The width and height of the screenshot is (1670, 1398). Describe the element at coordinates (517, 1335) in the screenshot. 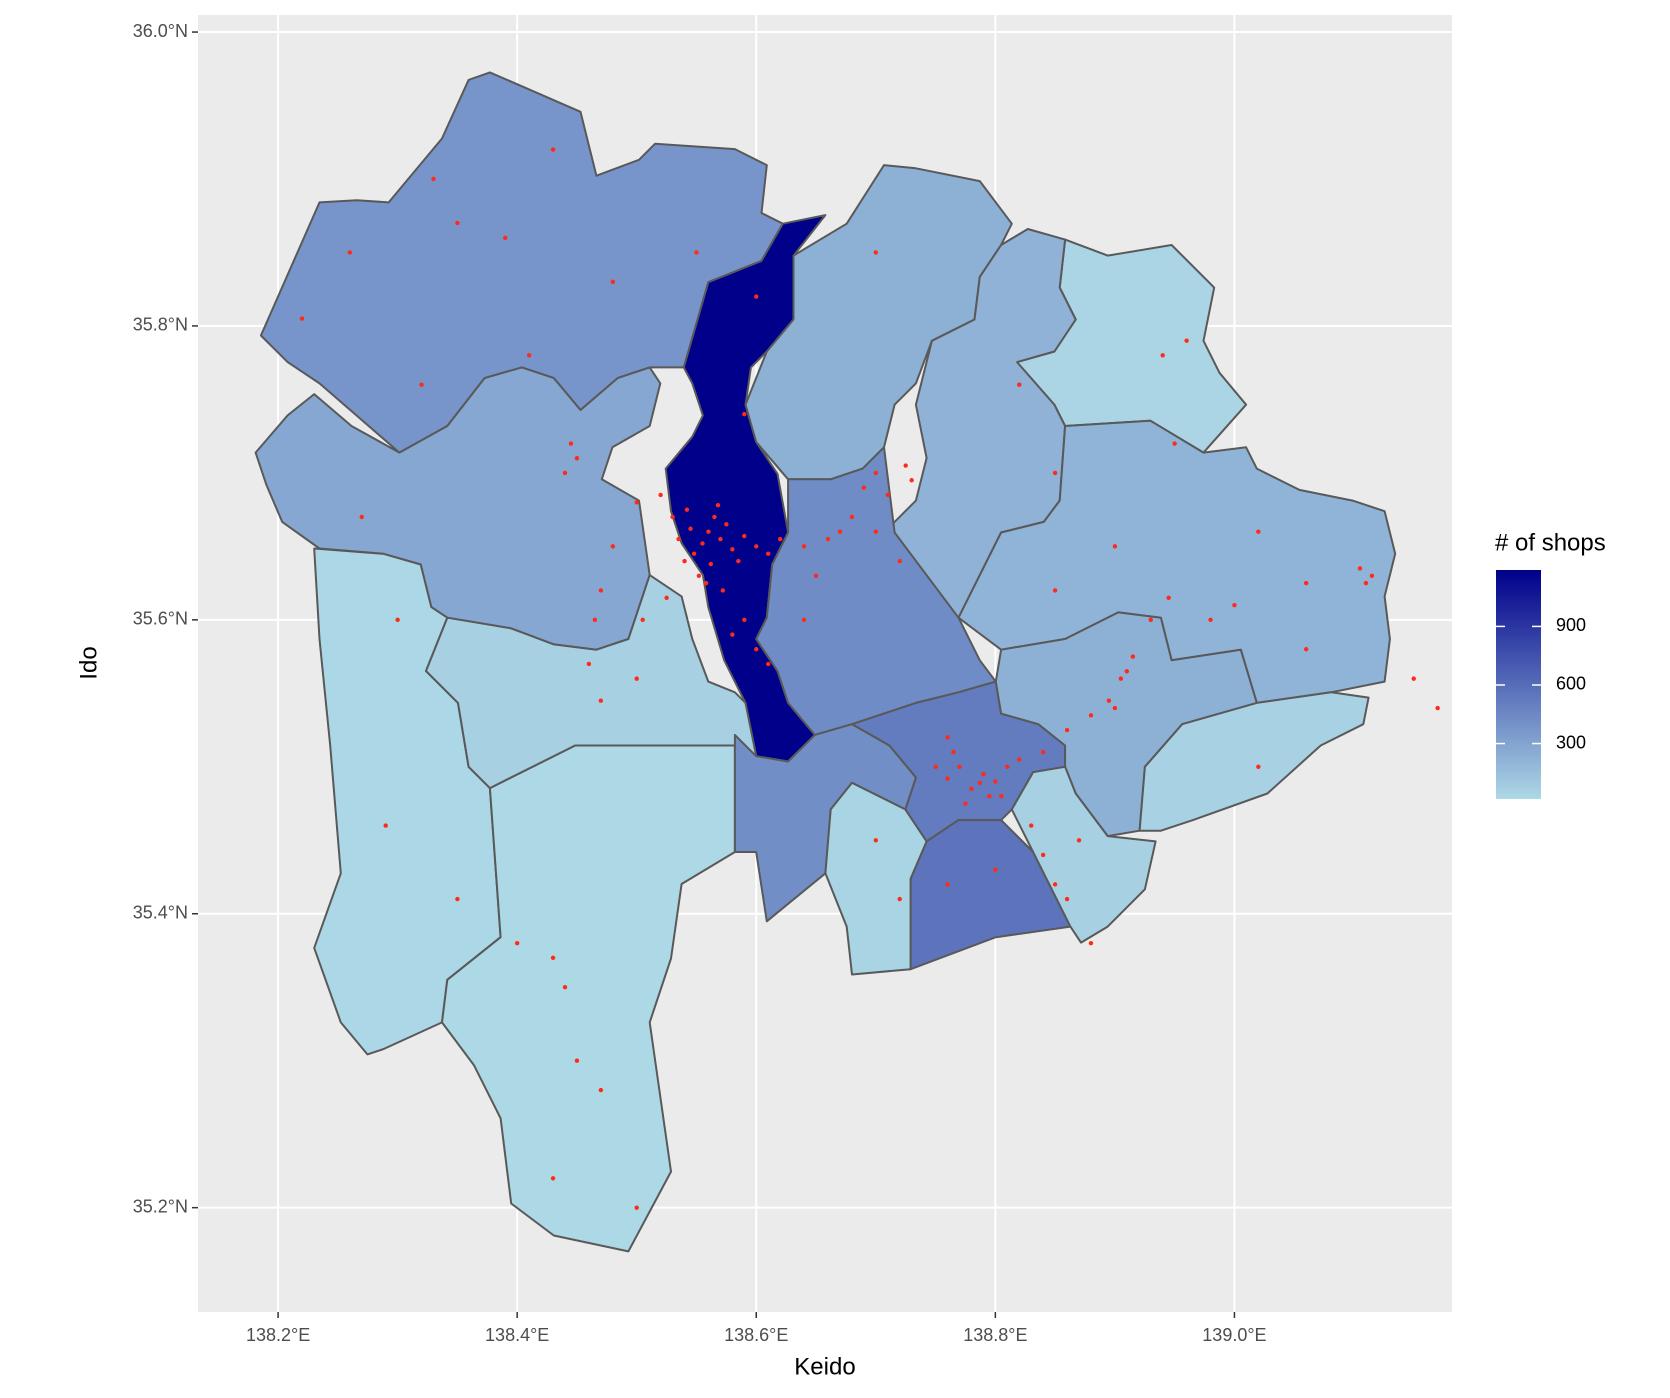

I see `x-tick-label: 138.4°E` at that location.